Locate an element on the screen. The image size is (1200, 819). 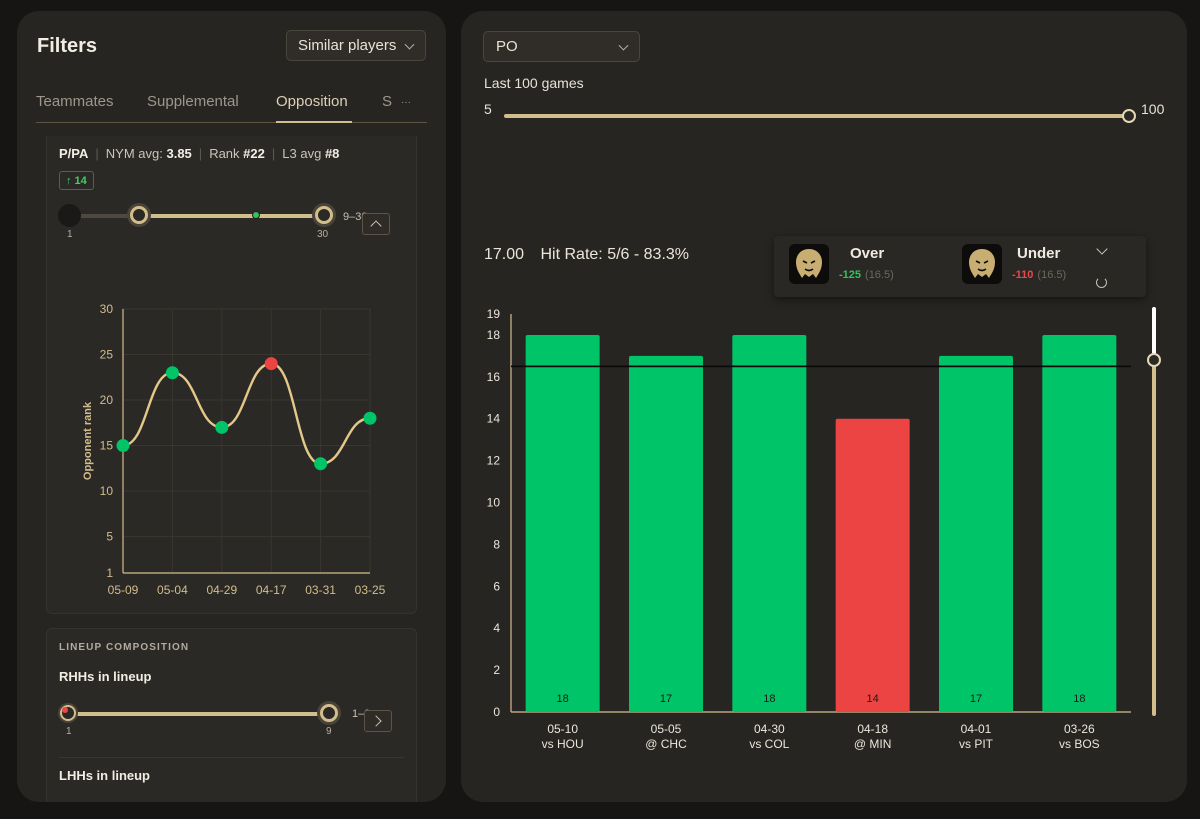
collapse-button is located at coordinates (376, 224).